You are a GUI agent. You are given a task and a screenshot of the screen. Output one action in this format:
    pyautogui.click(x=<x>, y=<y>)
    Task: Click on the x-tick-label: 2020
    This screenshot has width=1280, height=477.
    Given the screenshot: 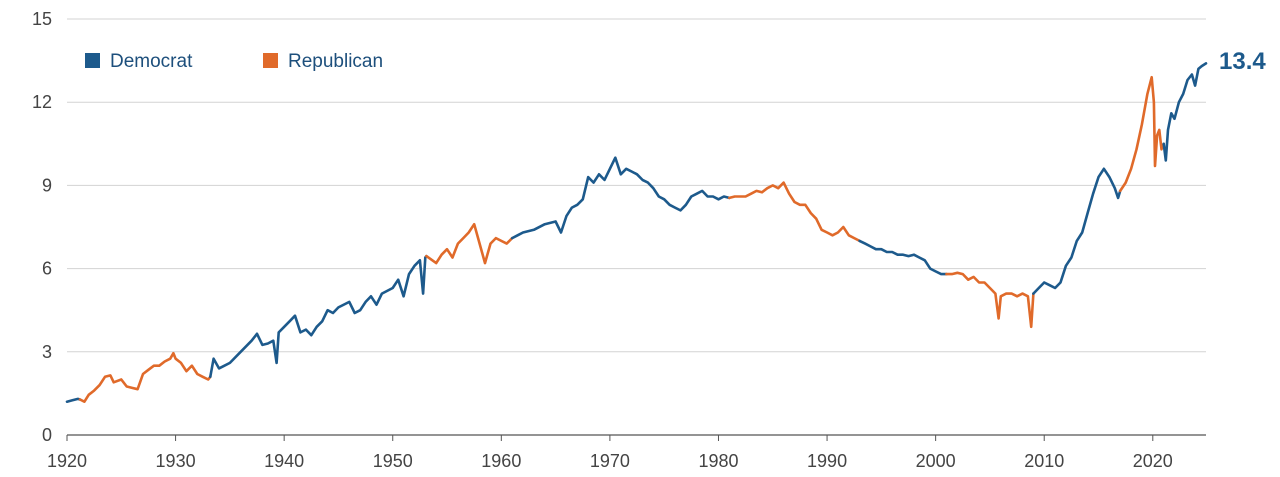 What is the action you would take?
    pyautogui.click(x=1153, y=461)
    